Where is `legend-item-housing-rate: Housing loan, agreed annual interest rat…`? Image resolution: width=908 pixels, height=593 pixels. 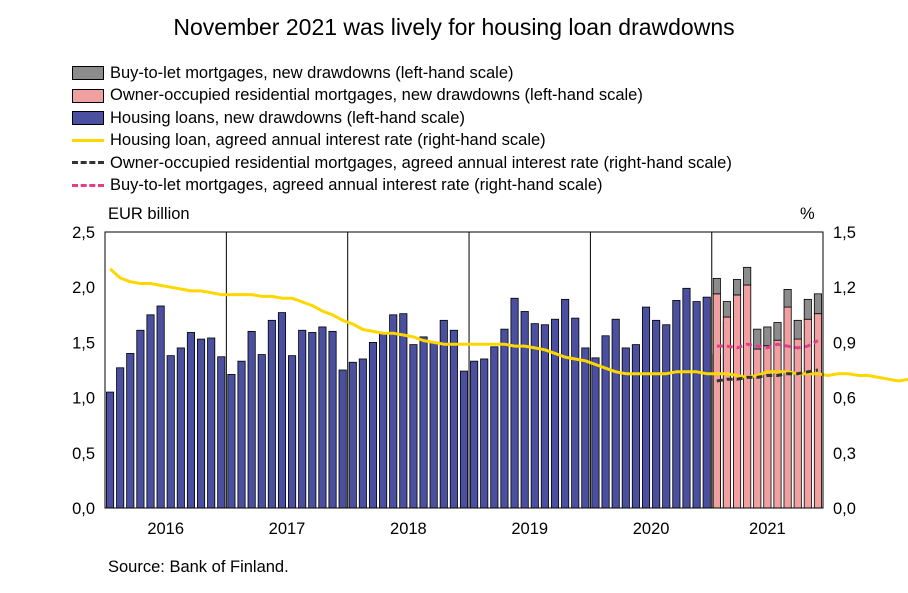
legend-item-housing-rate: Housing loan, agreed annual interest rat… is located at coordinates (402, 141).